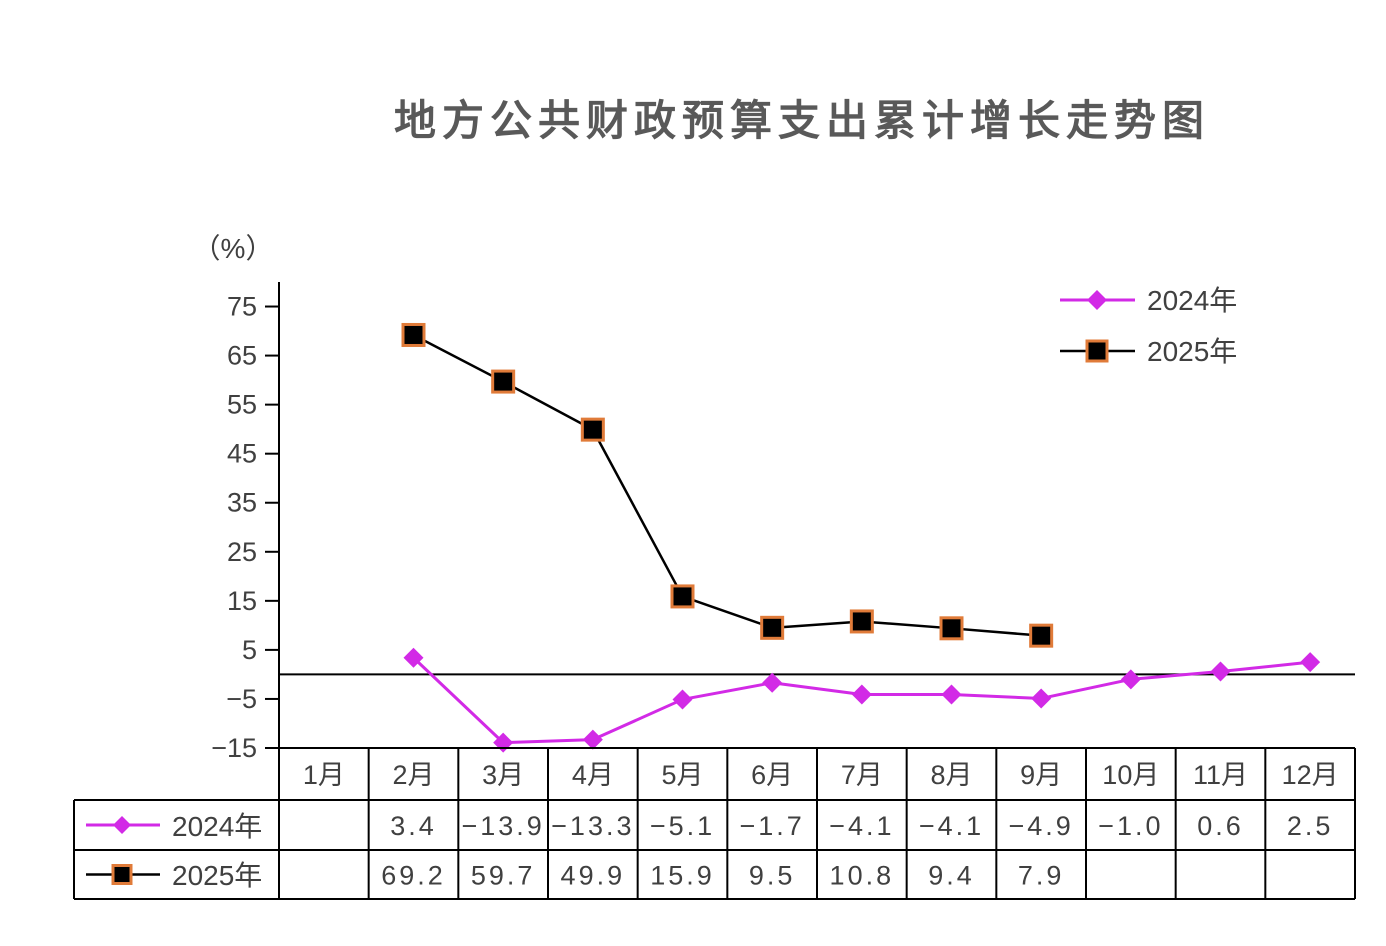 The image size is (1386, 946). What do you see at coordinates (242, 601) in the screenshot?
I see `y-tick-label: 15` at bounding box center [242, 601].